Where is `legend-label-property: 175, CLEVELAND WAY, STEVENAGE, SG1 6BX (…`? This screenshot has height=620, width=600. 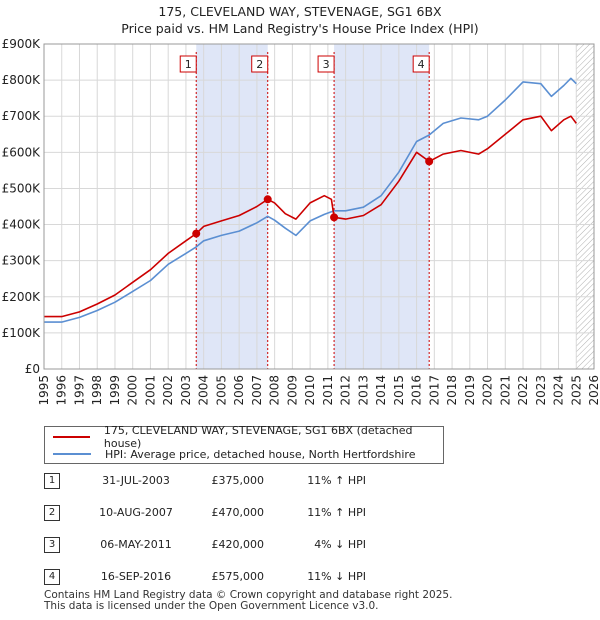 legend-label-property: 175, CLEVELAND WAY, STEVENAGE, SG1 6BX (… is located at coordinates (258, 437).